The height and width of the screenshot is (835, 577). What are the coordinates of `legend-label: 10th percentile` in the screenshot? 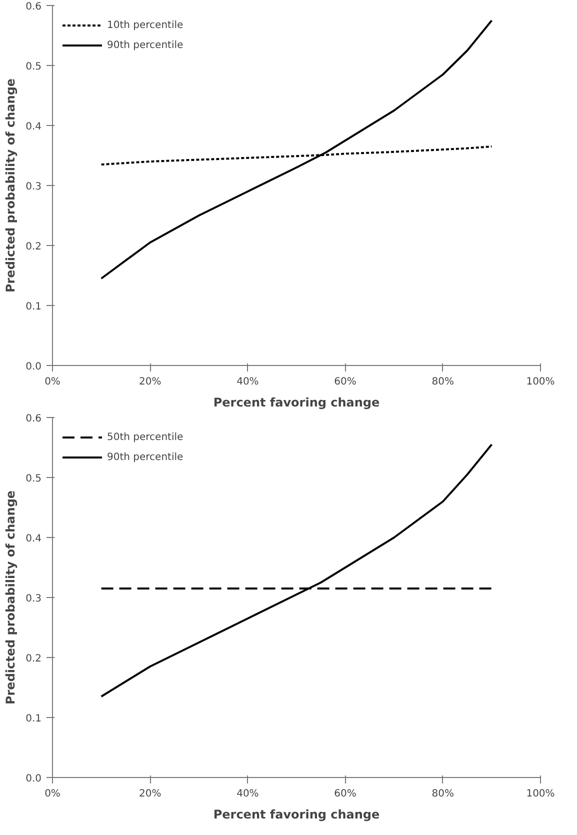 It's located at (145, 25).